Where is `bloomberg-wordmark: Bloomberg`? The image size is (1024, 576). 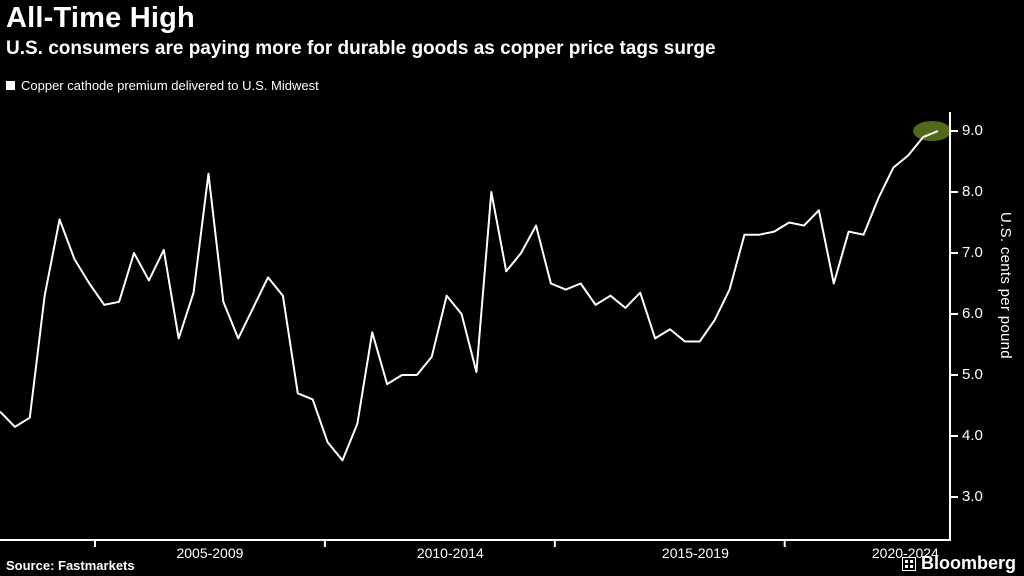
bloomberg-wordmark: Bloomberg is located at coordinates (968, 563).